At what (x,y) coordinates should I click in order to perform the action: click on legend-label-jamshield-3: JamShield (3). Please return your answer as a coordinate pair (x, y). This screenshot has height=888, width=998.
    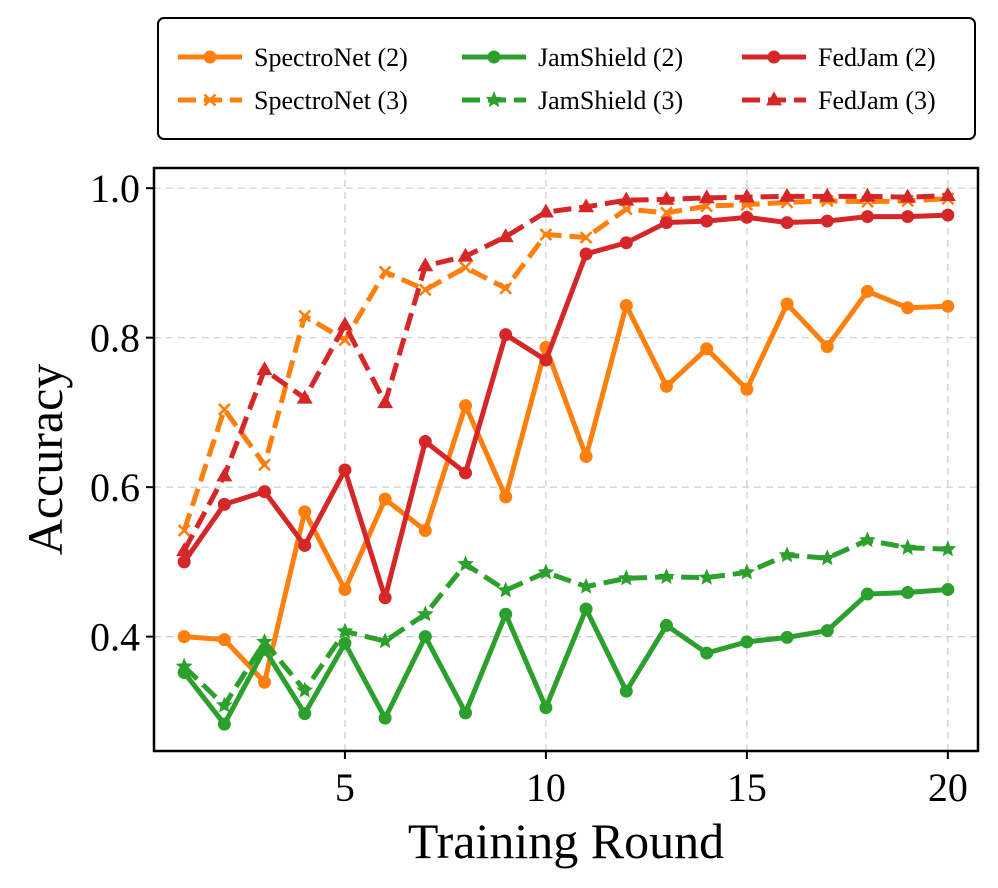
    Looking at the image, I should click on (610, 100).